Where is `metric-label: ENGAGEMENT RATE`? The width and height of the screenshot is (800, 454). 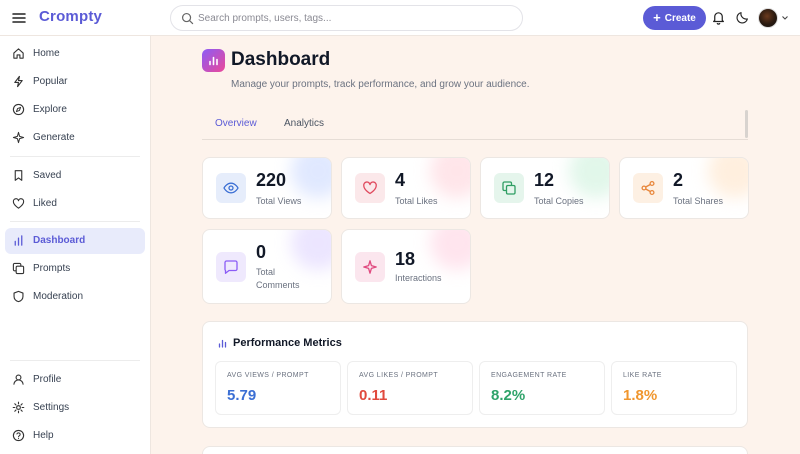 metric-label: ENGAGEMENT RATE is located at coordinates (529, 375).